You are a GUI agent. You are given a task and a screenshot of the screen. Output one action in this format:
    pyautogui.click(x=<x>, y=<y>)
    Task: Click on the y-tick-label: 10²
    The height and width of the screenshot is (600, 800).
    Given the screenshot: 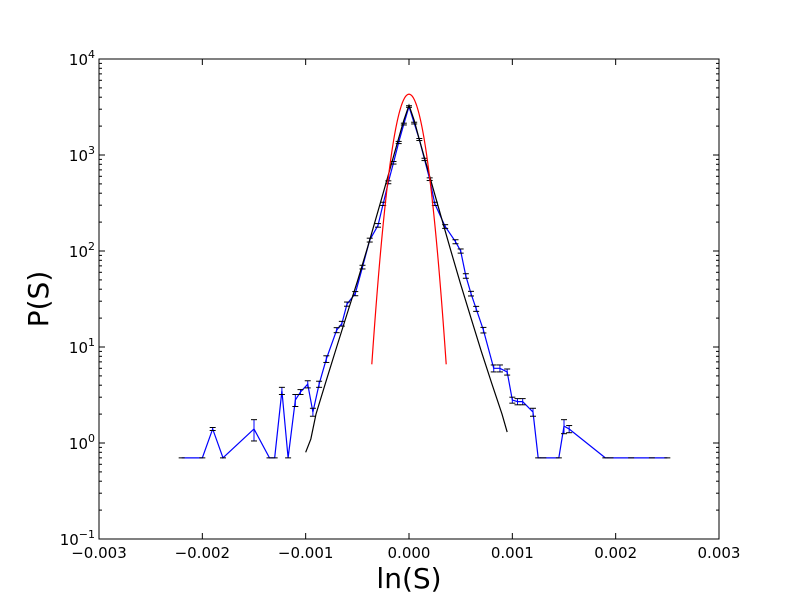 What is the action you would take?
    pyautogui.click(x=82, y=250)
    